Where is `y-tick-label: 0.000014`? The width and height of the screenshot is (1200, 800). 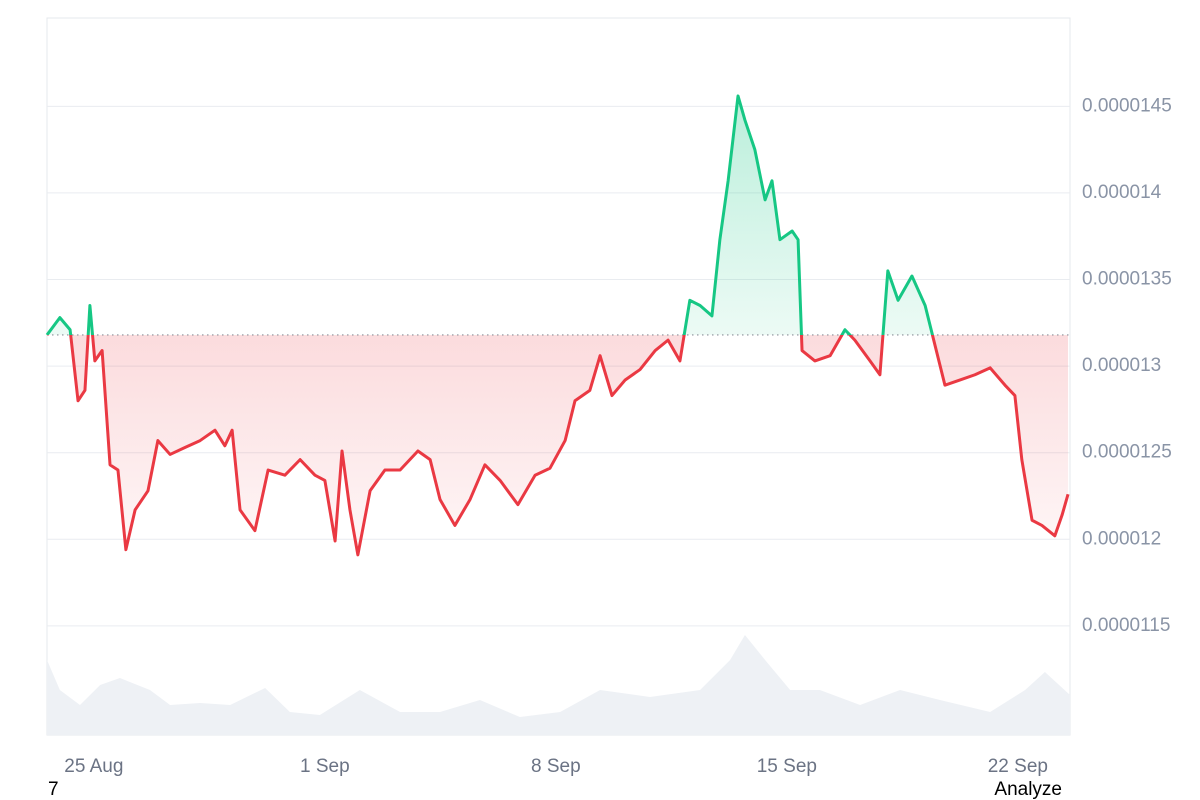 y-tick-label: 0.000014 is located at coordinates (1122, 192).